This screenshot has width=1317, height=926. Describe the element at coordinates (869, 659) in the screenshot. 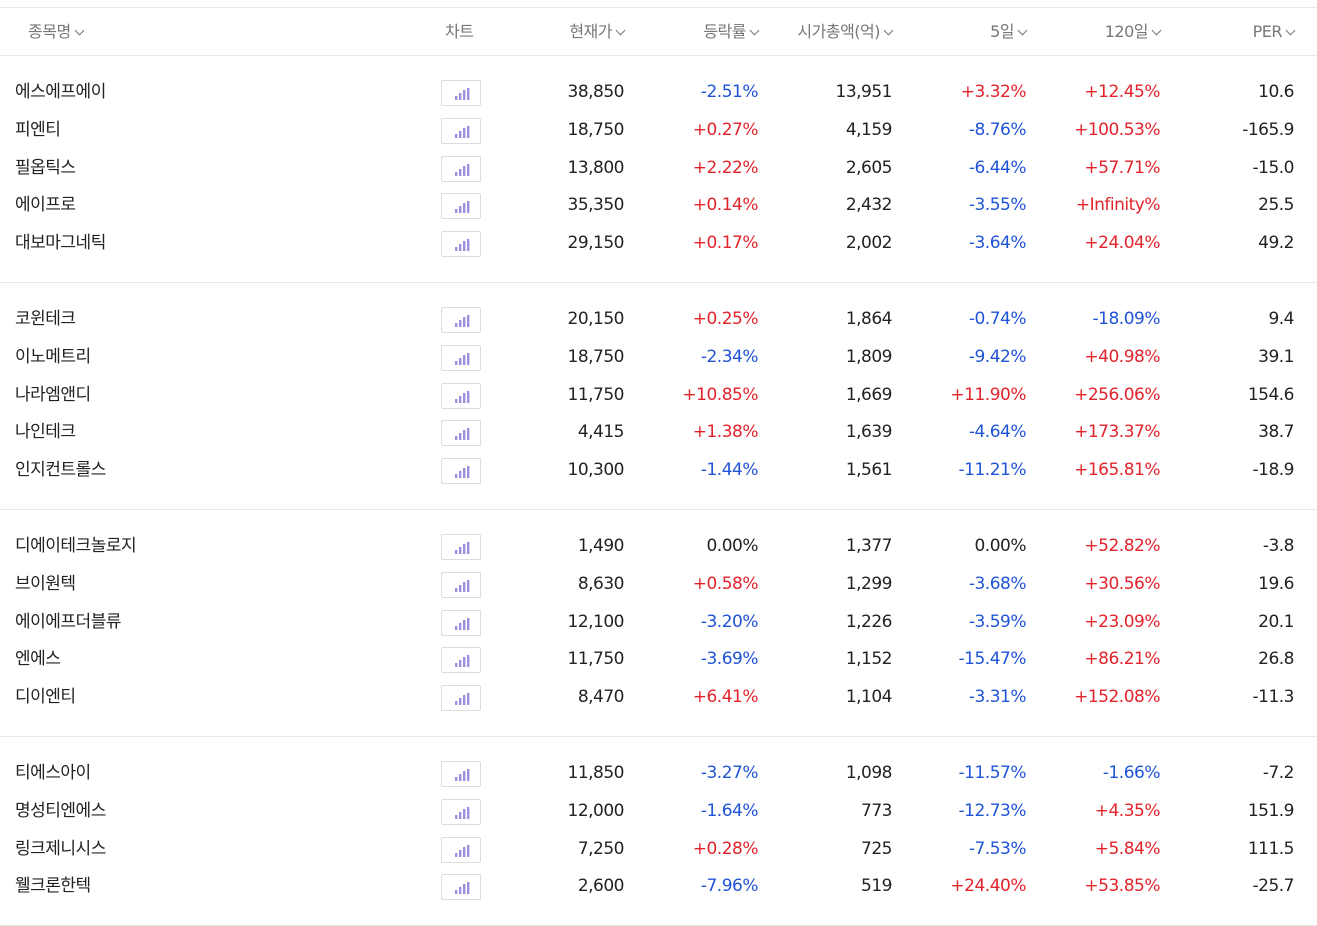

I see `cell-cap: 1,152` at that location.